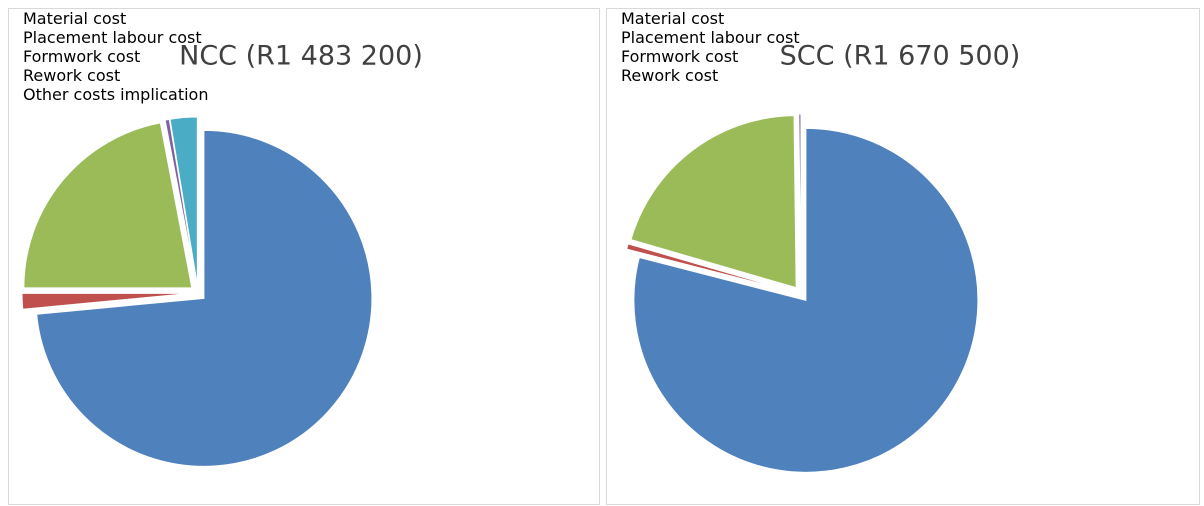 Image resolution: width=1204 pixels, height=506 pixels. What do you see at coordinates (304, 94) in the screenshot?
I see `legend-item: Other costs implication` at bounding box center [304, 94].